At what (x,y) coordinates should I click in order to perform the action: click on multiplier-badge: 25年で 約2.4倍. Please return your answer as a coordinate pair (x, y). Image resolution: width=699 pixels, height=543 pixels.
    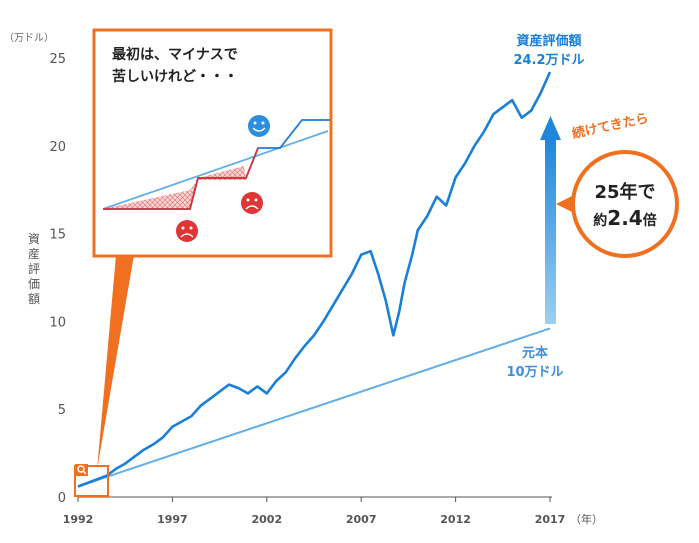
    Looking at the image, I should click on (625, 204).